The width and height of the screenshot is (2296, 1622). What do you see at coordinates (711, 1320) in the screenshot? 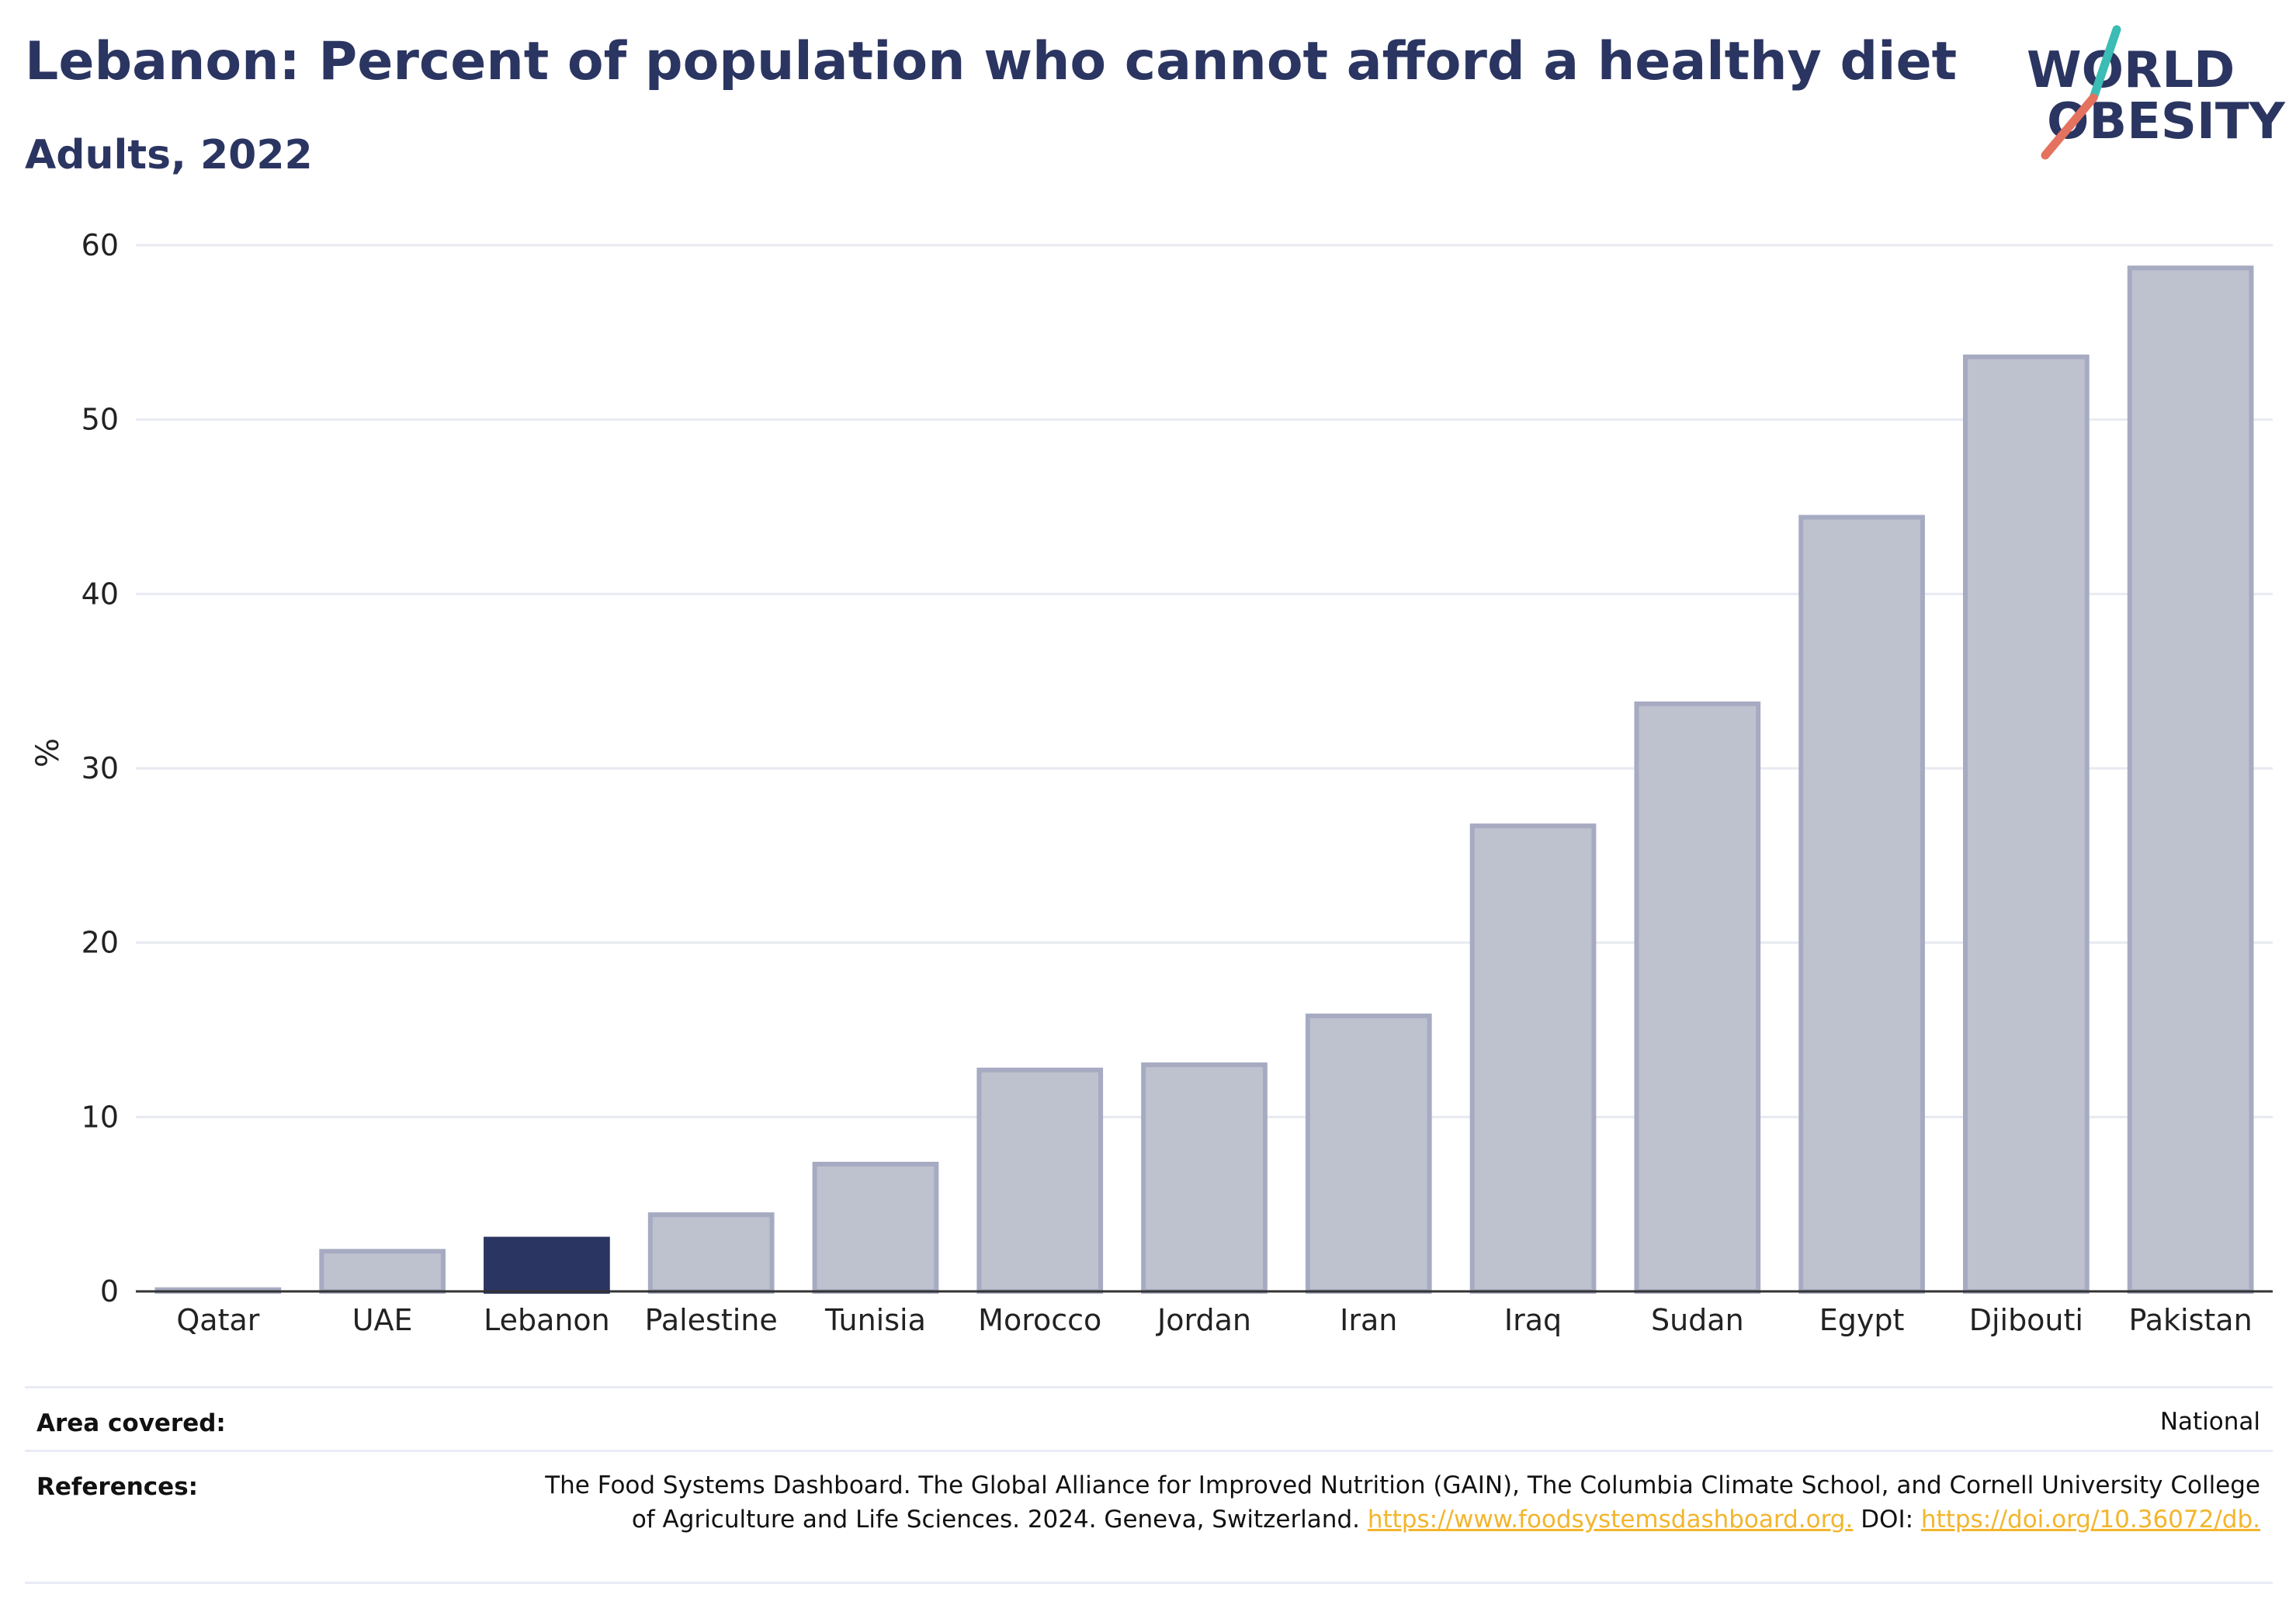
I see `x-tick-label: Palestine` at bounding box center [711, 1320].